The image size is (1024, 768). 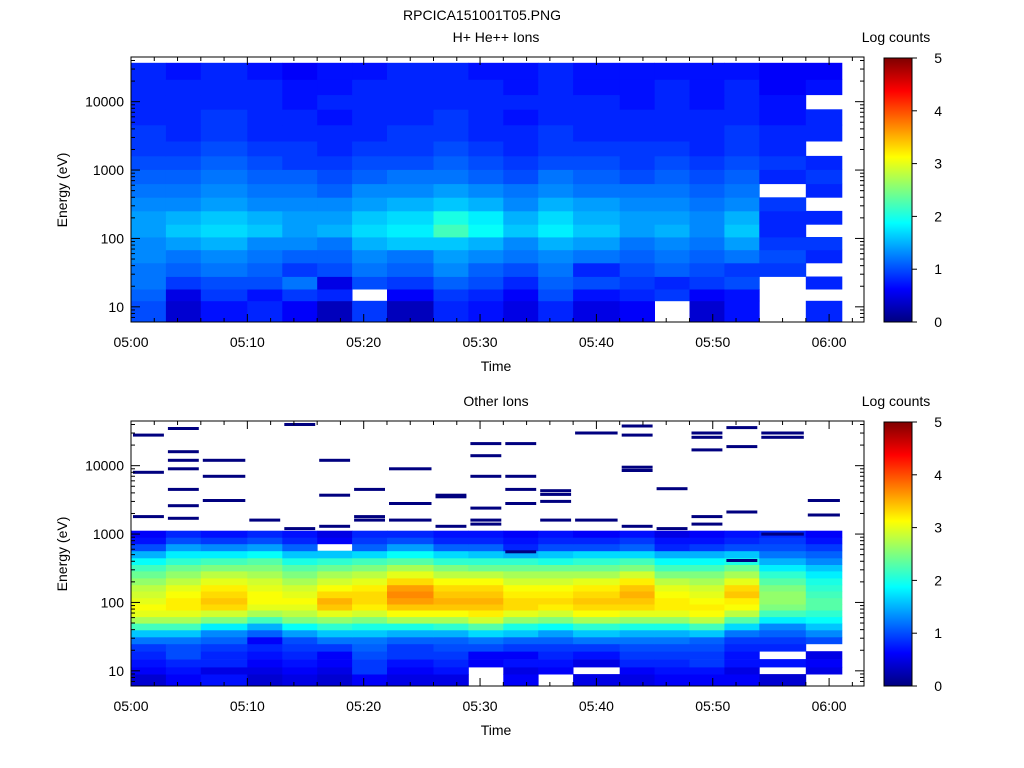 What do you see at coordinates (496, 366) in the screenshot?
I see `x-axis-label: Time` at bounding box center [496, 366].